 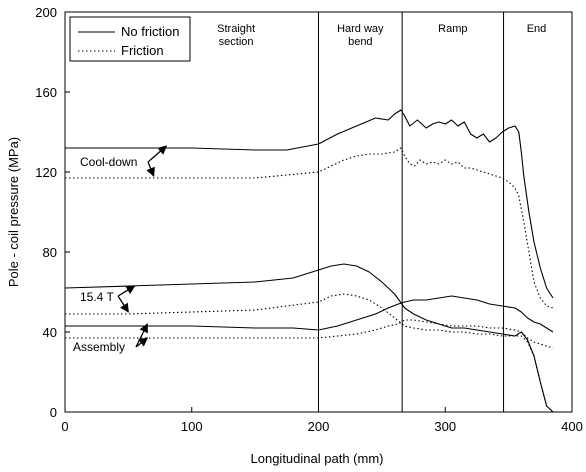 What do you see at coordinates (108, 162) in the screenshot?
I see `annotation-label: Cool-down` at bounding box center [108, 162].